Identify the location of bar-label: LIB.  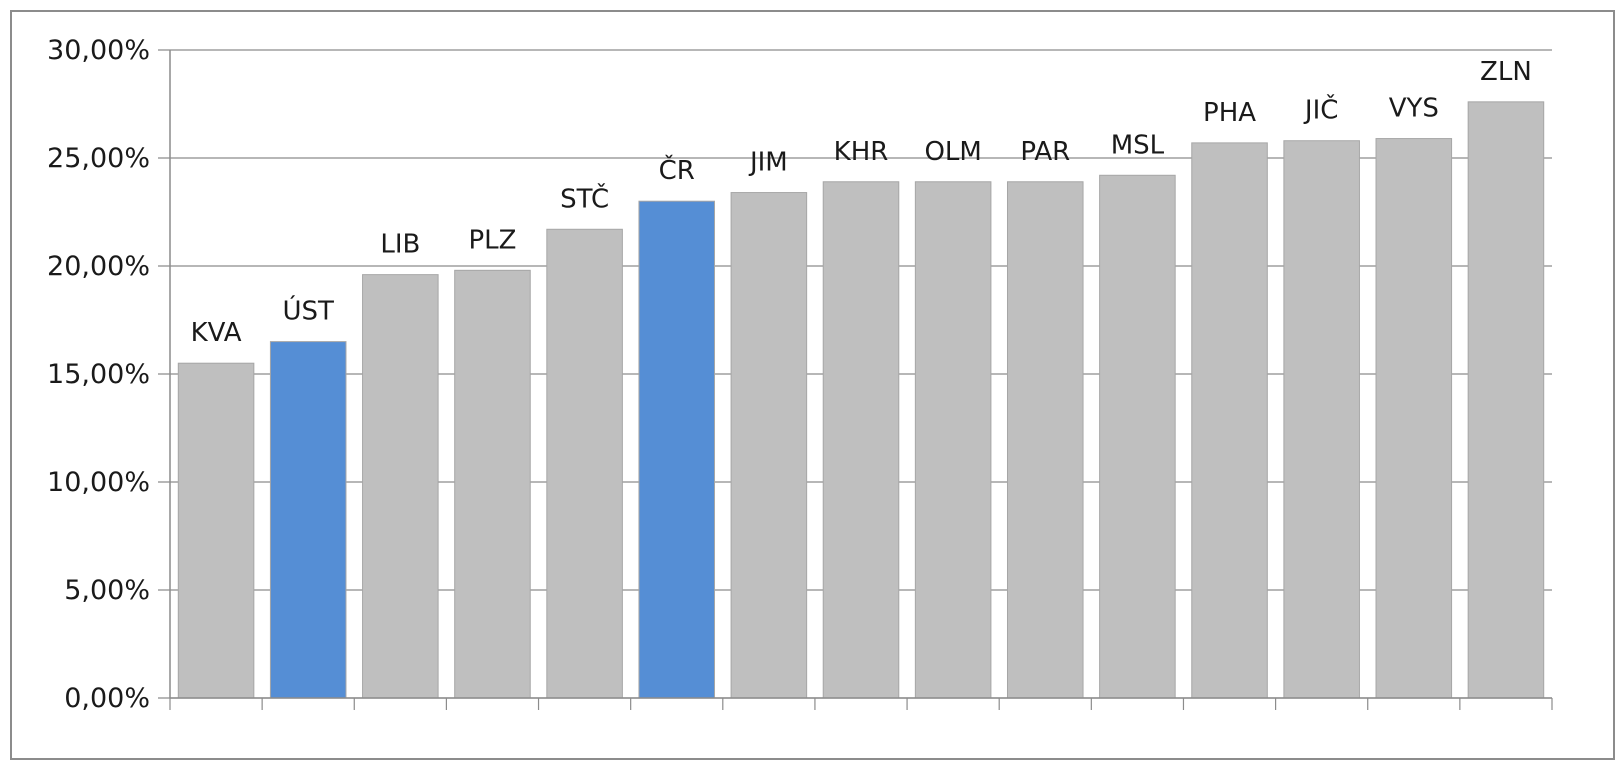
(400, 245).